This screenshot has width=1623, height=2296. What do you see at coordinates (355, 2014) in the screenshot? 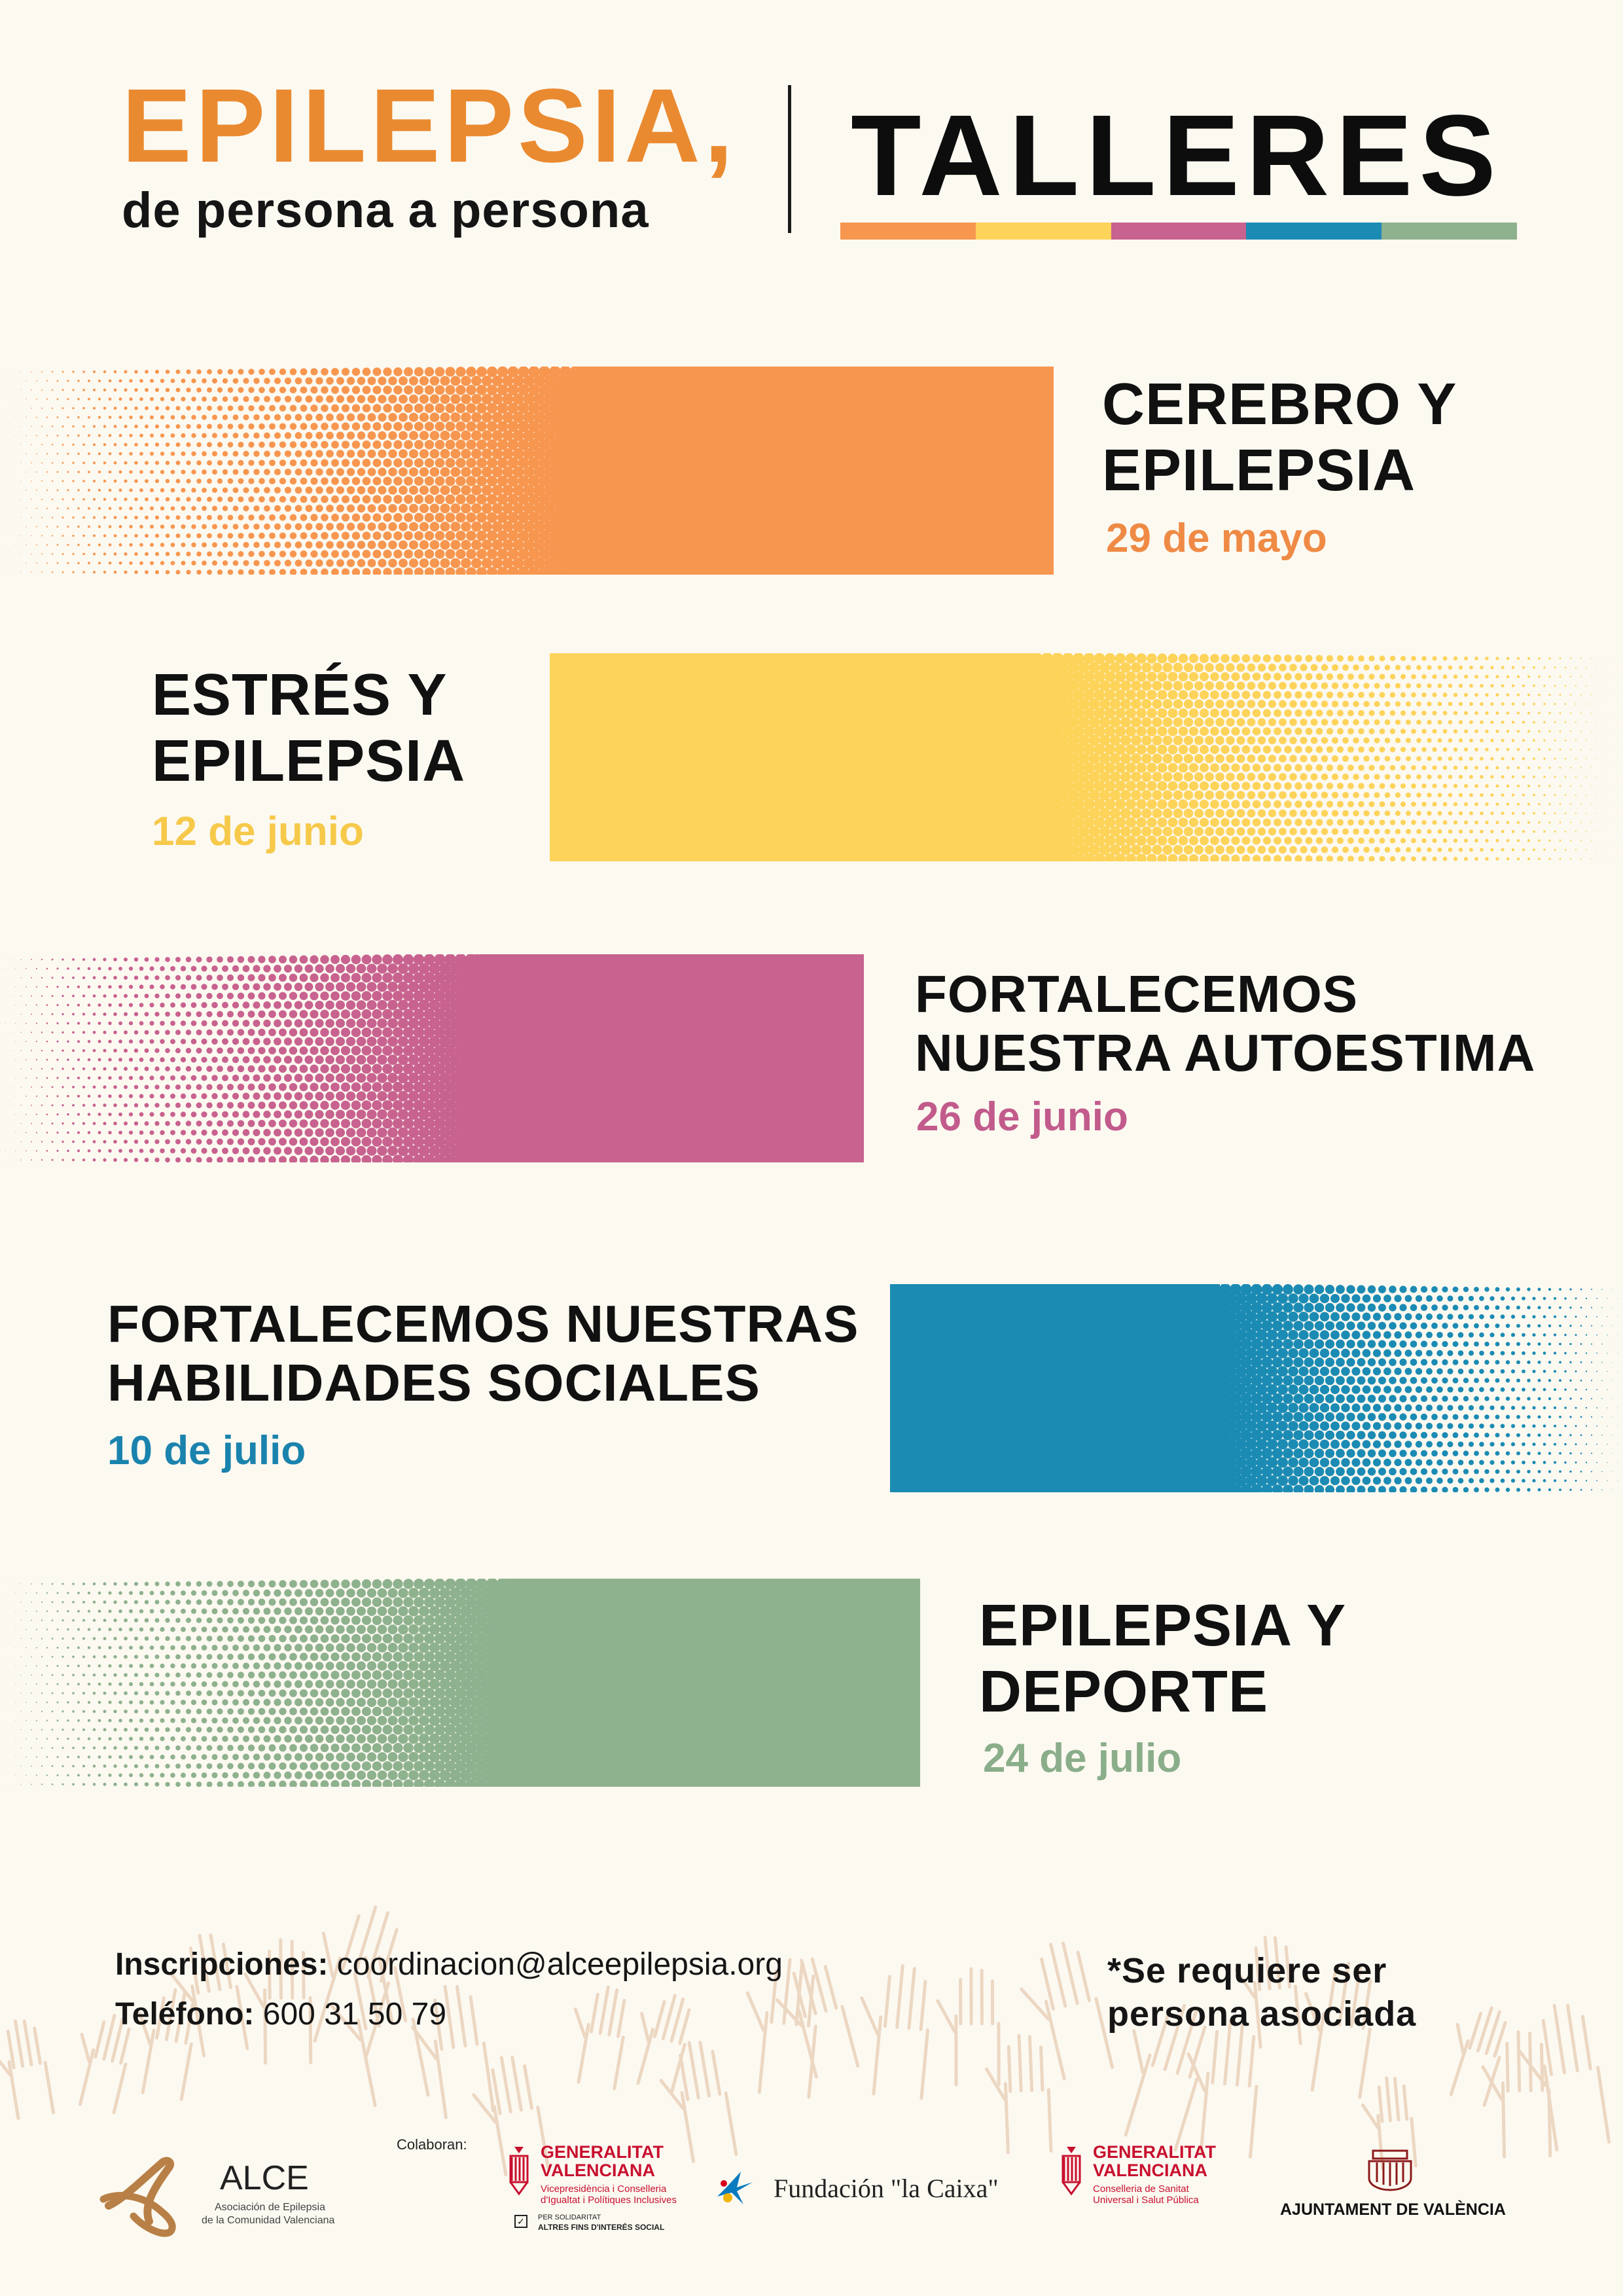
I see `telefono-value: 600 31 50 79` at bounding box center [355, 2014].